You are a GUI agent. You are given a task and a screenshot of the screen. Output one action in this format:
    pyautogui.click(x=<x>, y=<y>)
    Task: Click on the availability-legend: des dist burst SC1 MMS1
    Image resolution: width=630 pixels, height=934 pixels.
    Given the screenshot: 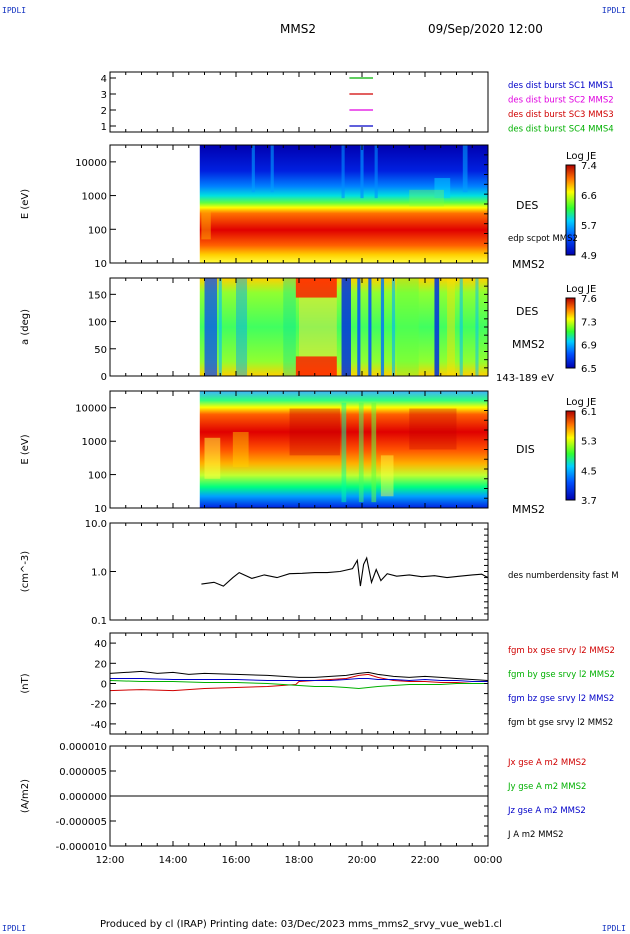 What is the action you would take?
    pyautogui.click(x=561, y=86)
    